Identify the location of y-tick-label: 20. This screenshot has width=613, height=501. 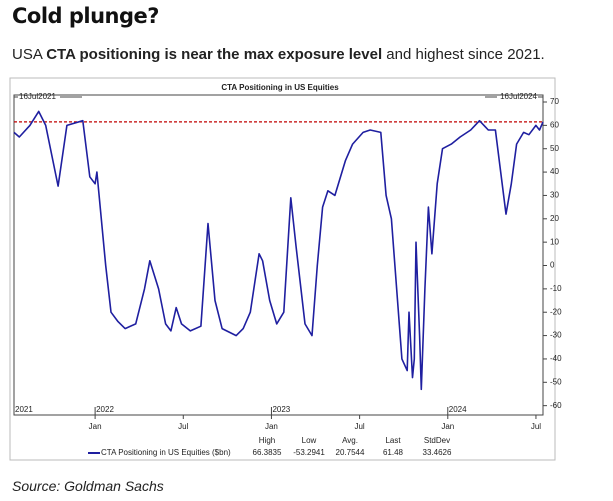
(554, 218).